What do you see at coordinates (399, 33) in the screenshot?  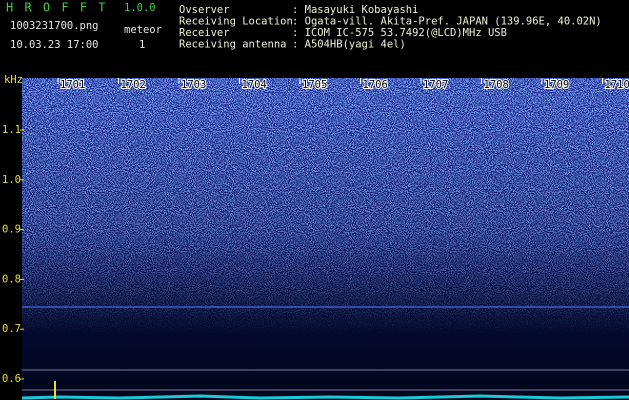 I see `info-value: : ICOM IC-575 53.7492(@LCD)MHz USB` at bounding box center [399, 33].